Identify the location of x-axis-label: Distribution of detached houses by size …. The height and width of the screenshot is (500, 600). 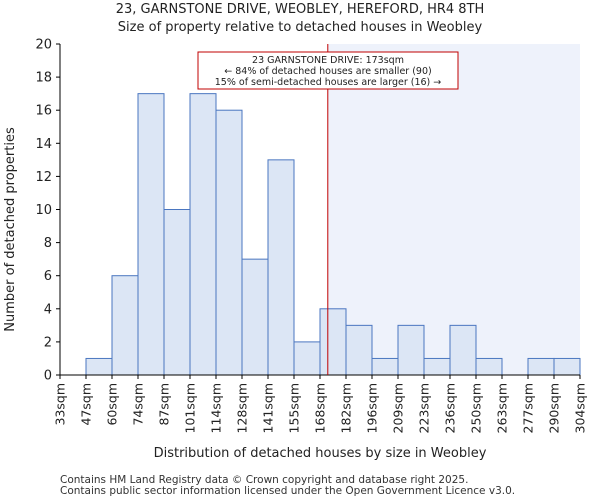
(320, 453).